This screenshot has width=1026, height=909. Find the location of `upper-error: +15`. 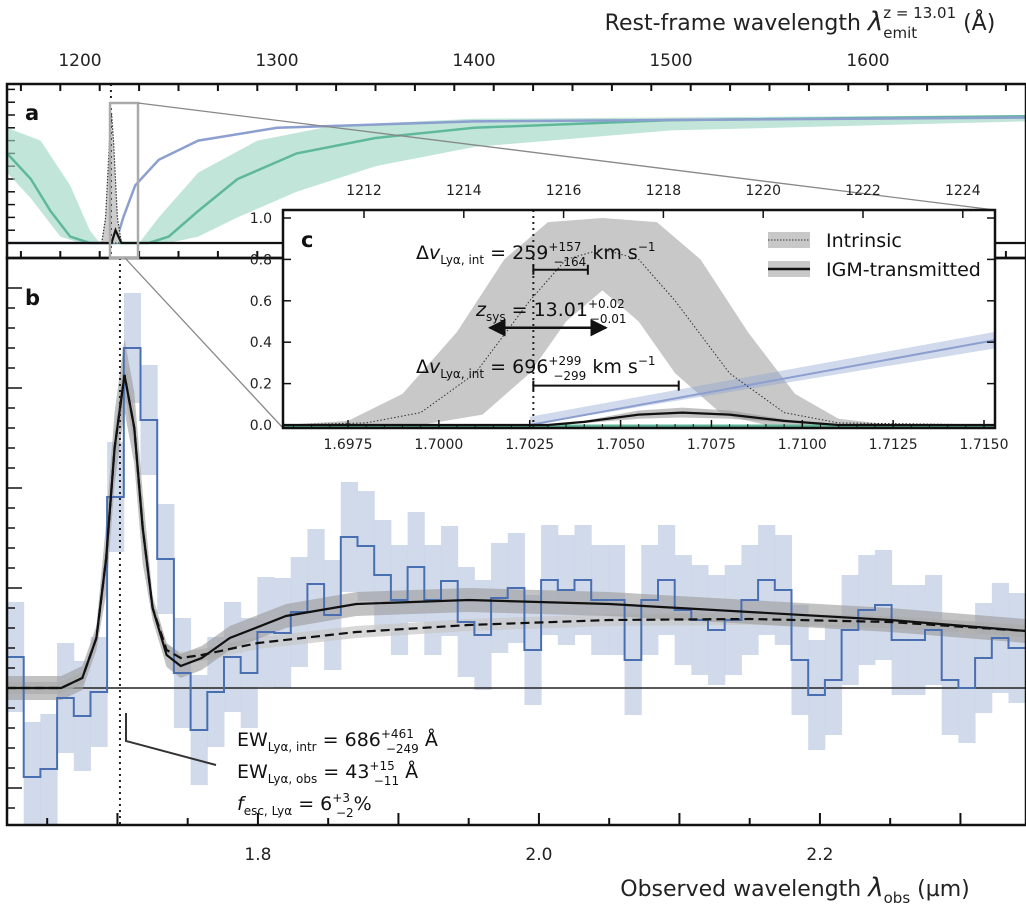

upper-error: +15 is located at coordinates (381, 766).